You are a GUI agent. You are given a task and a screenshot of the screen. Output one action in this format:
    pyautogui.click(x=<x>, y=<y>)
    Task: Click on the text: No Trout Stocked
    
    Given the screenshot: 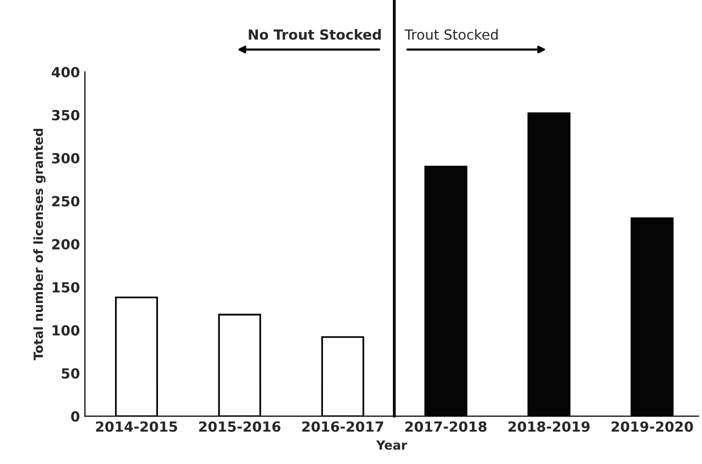 What is the action you would take?
    pyautogui.click(x=314, y=34)
    